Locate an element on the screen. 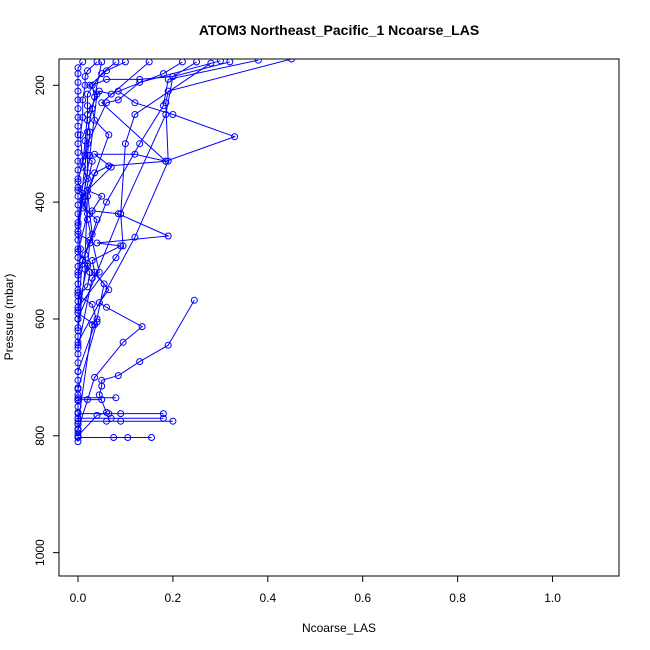 The height and width of the screenshot is (650, 650). x-tick-label: 0.0 is located at coordinates (78, 598).